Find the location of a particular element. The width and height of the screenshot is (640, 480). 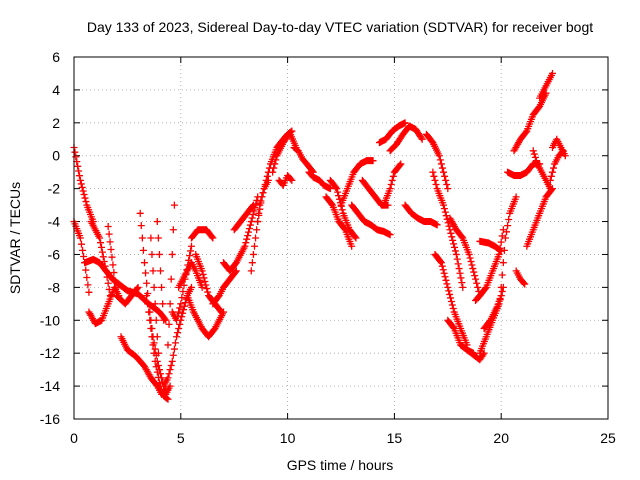

x-tick-labels: 0 5 10 15 20 25 is located at coordinates (343, 438).